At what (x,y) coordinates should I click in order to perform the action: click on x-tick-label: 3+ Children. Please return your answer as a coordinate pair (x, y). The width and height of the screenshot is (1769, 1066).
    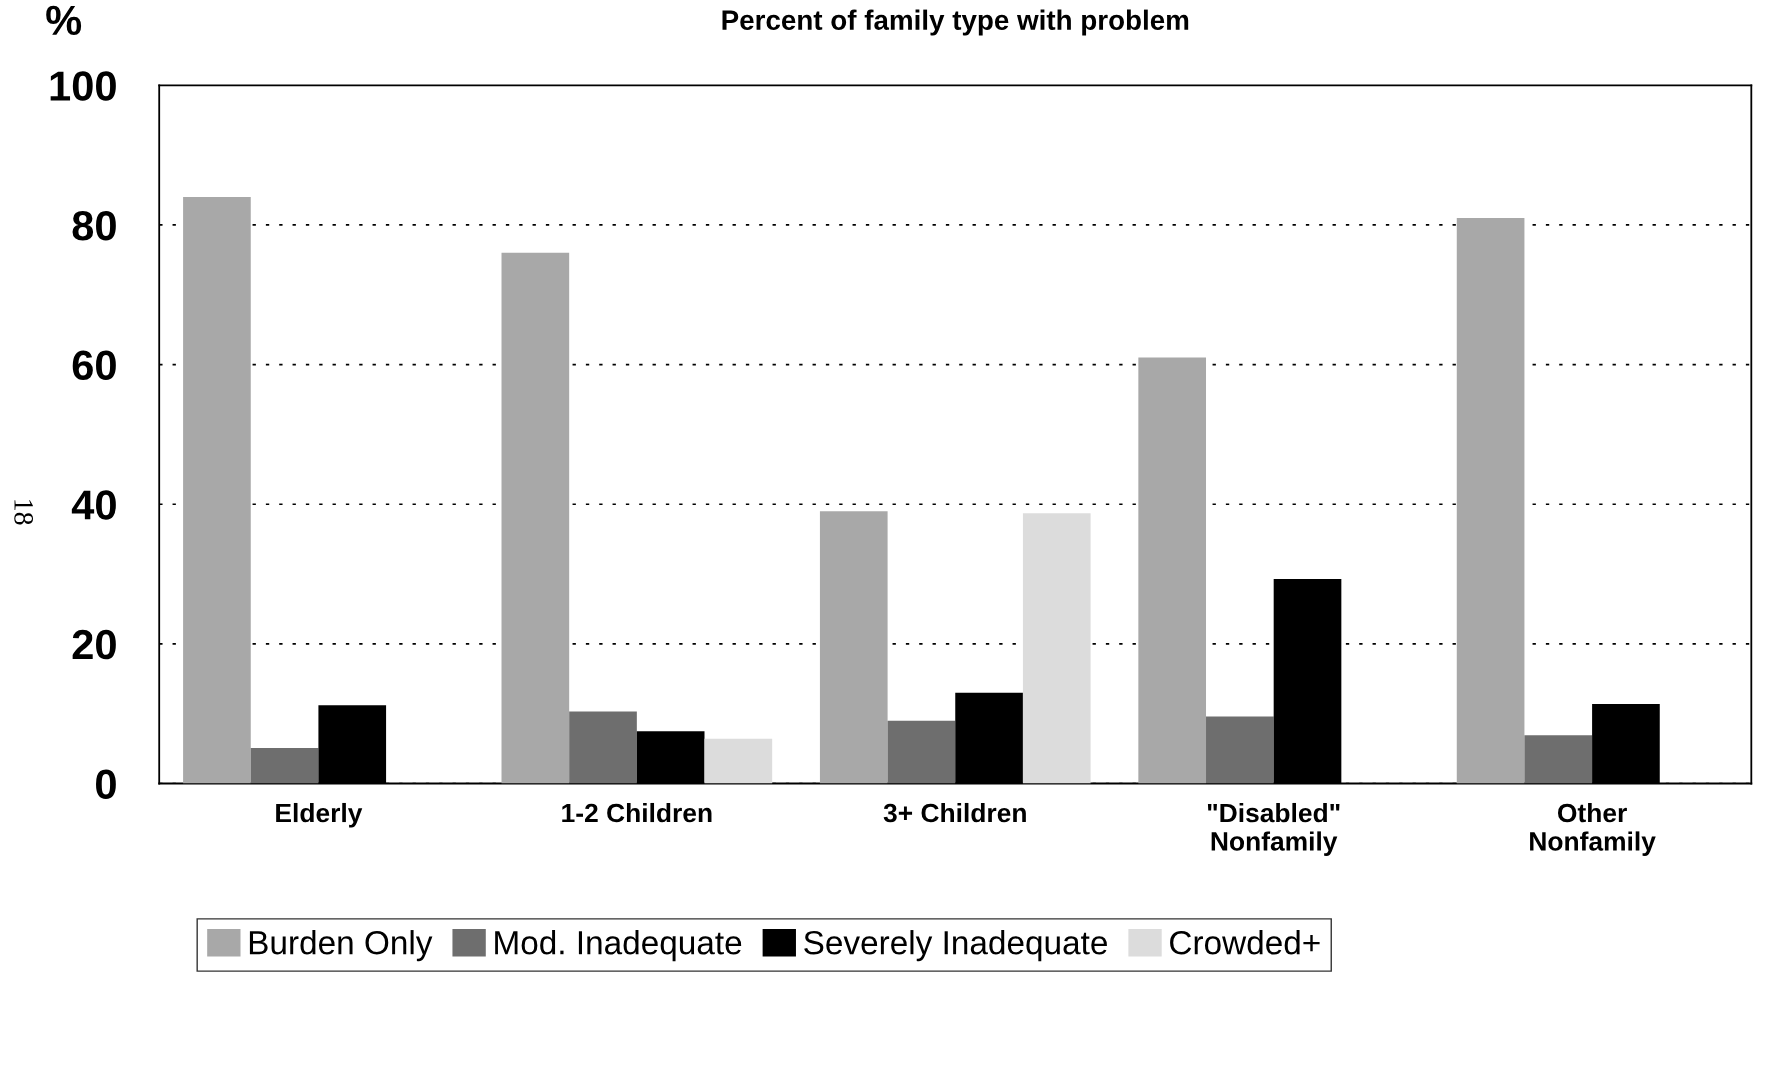
    Looking at the image, I should click on (954, 812).